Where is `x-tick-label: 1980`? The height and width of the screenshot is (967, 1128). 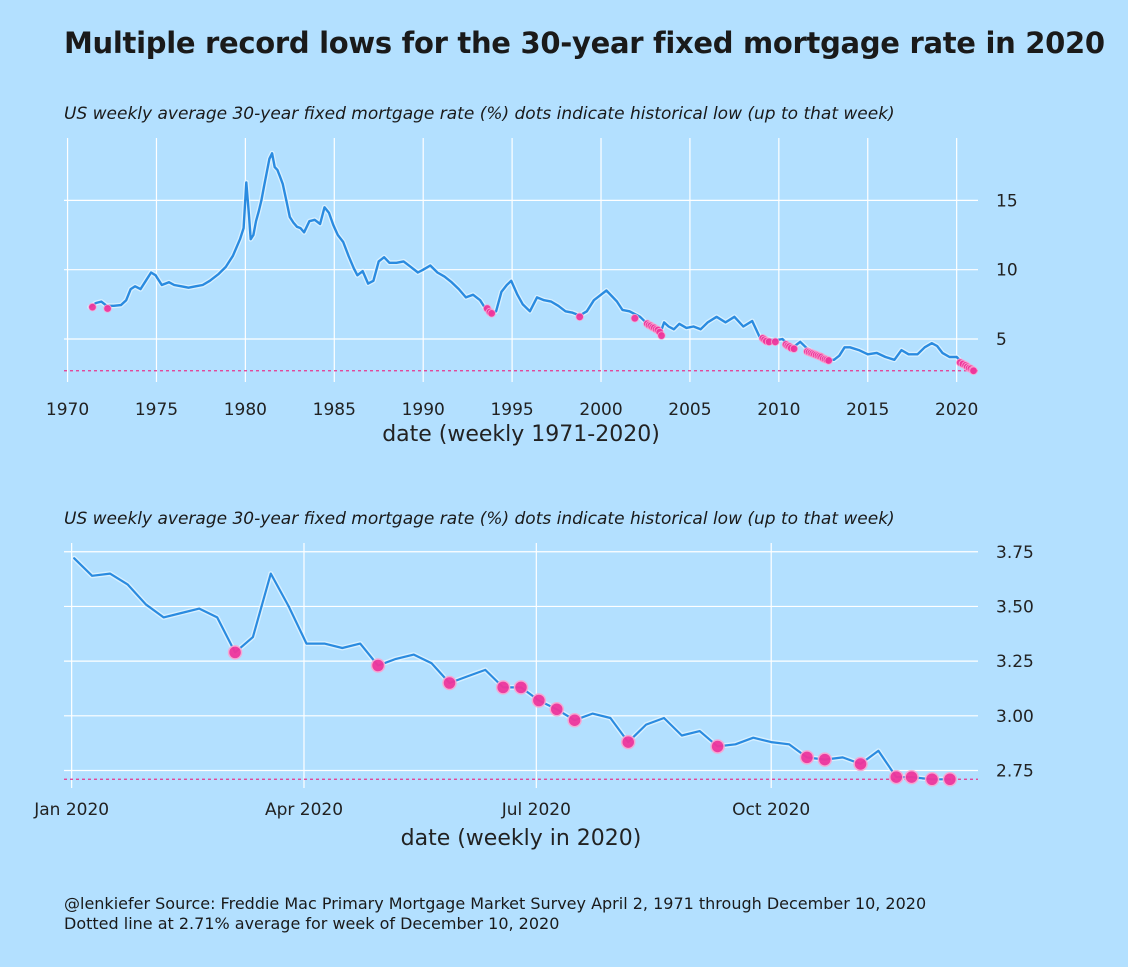 x-tick-label: 1980 is located at coordinates (245, 410).